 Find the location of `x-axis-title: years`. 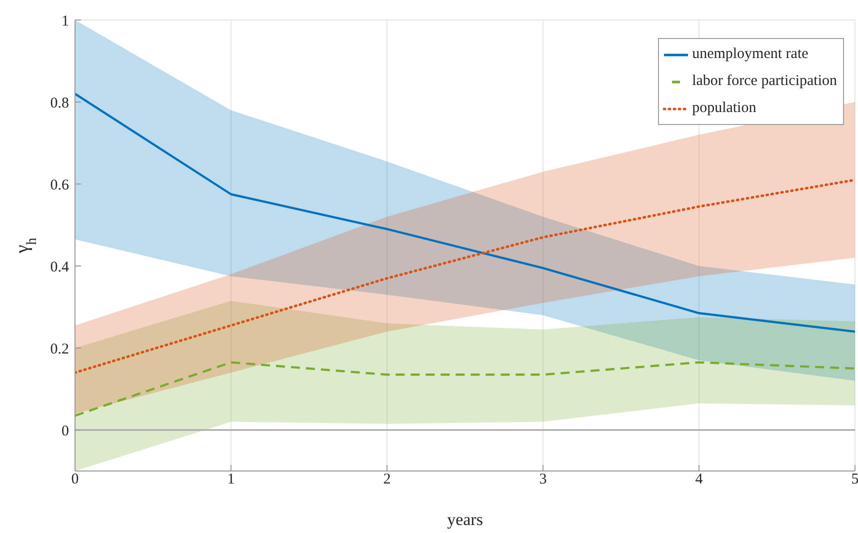

x-axis-title: years is located at coordinates (465, 519).